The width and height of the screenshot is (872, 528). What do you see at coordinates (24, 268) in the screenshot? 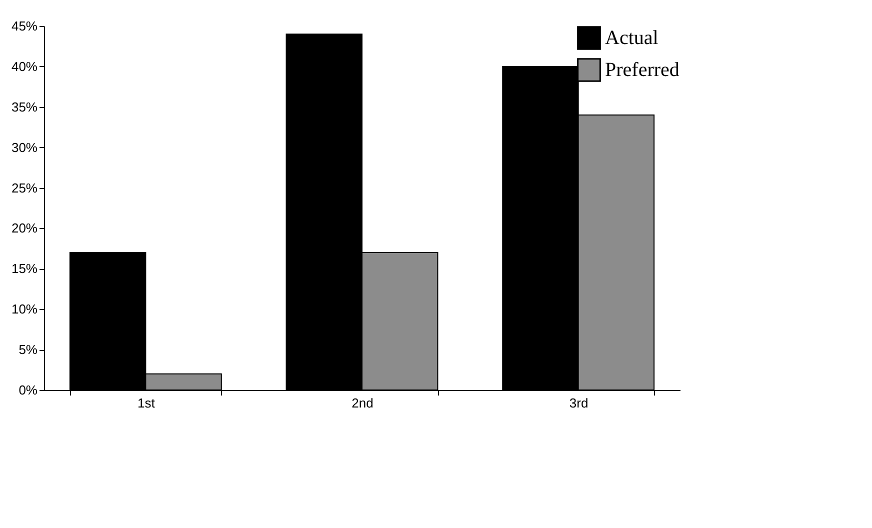
I see `y-tick-label: 15%` at bounding box center [24, 268].